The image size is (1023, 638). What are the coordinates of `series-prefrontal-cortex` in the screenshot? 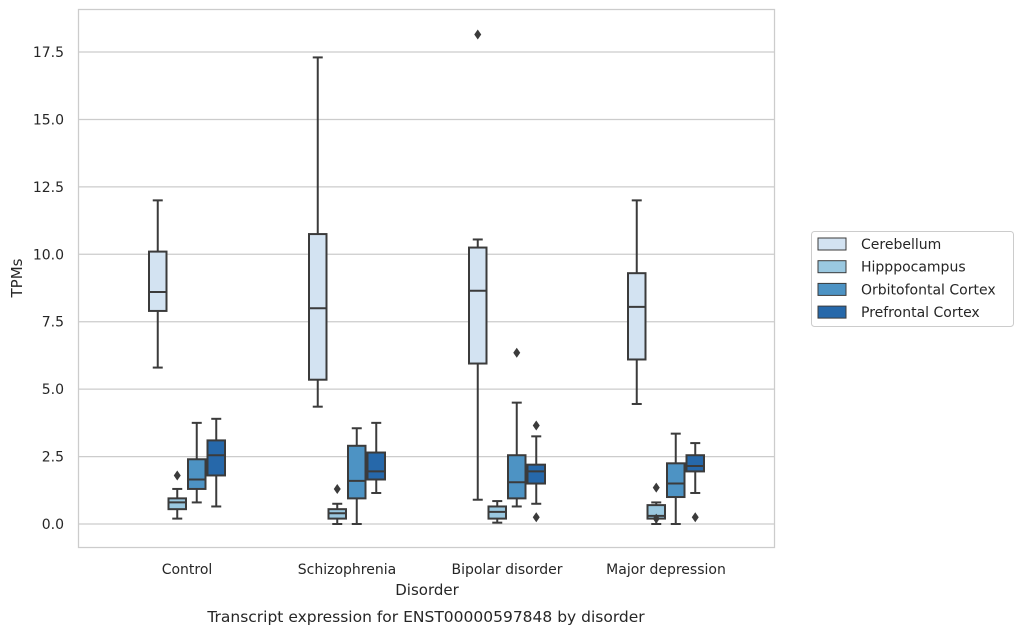 It's located at (455, 470).